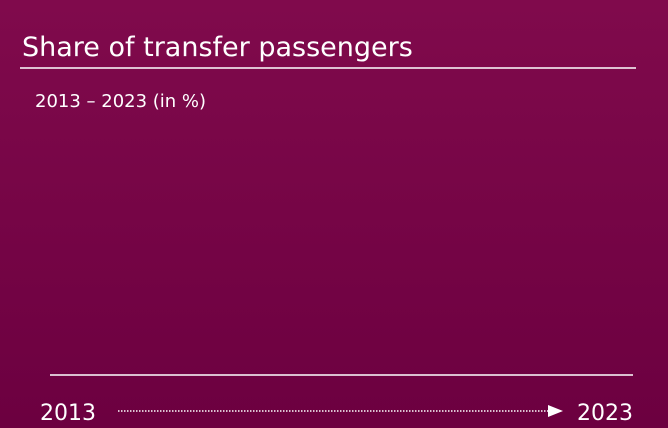 The width and height of the screenshot is (668, 428). Describe the element at coordinates (120, 101) in the screenshot. I see `subtitle: 2013 – 2023 (in %)` at that location.